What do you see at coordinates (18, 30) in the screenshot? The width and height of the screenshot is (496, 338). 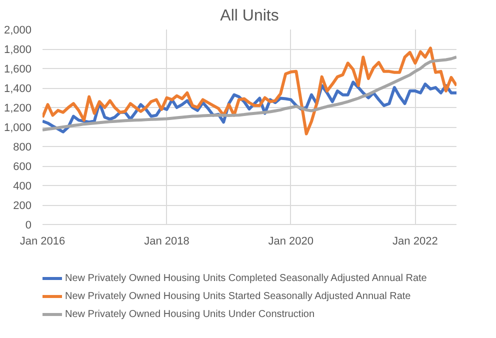 I see `y-tick-label: 2,000` at bounding box center [18, 30].